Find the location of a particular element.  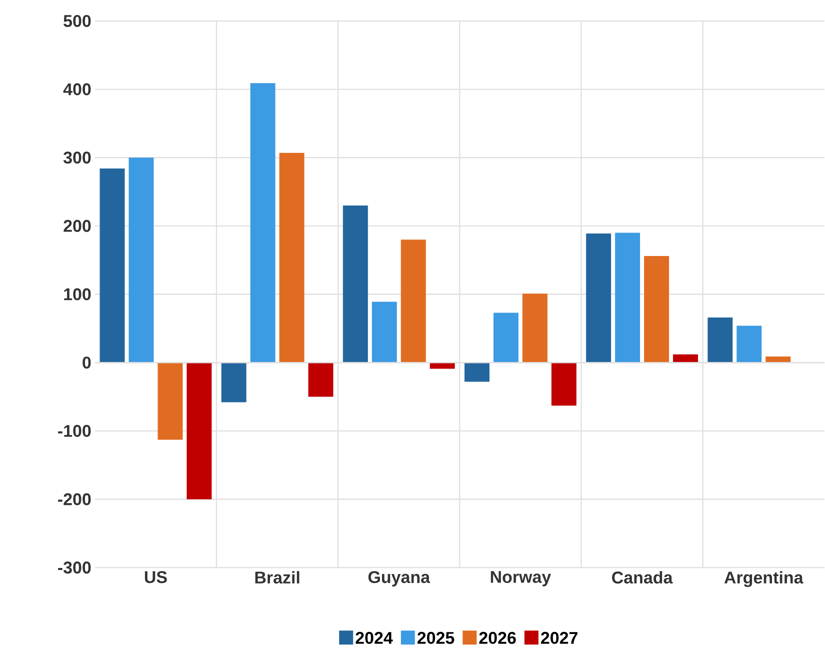

legend-label: 2025 is located at coordinates (435, 638).